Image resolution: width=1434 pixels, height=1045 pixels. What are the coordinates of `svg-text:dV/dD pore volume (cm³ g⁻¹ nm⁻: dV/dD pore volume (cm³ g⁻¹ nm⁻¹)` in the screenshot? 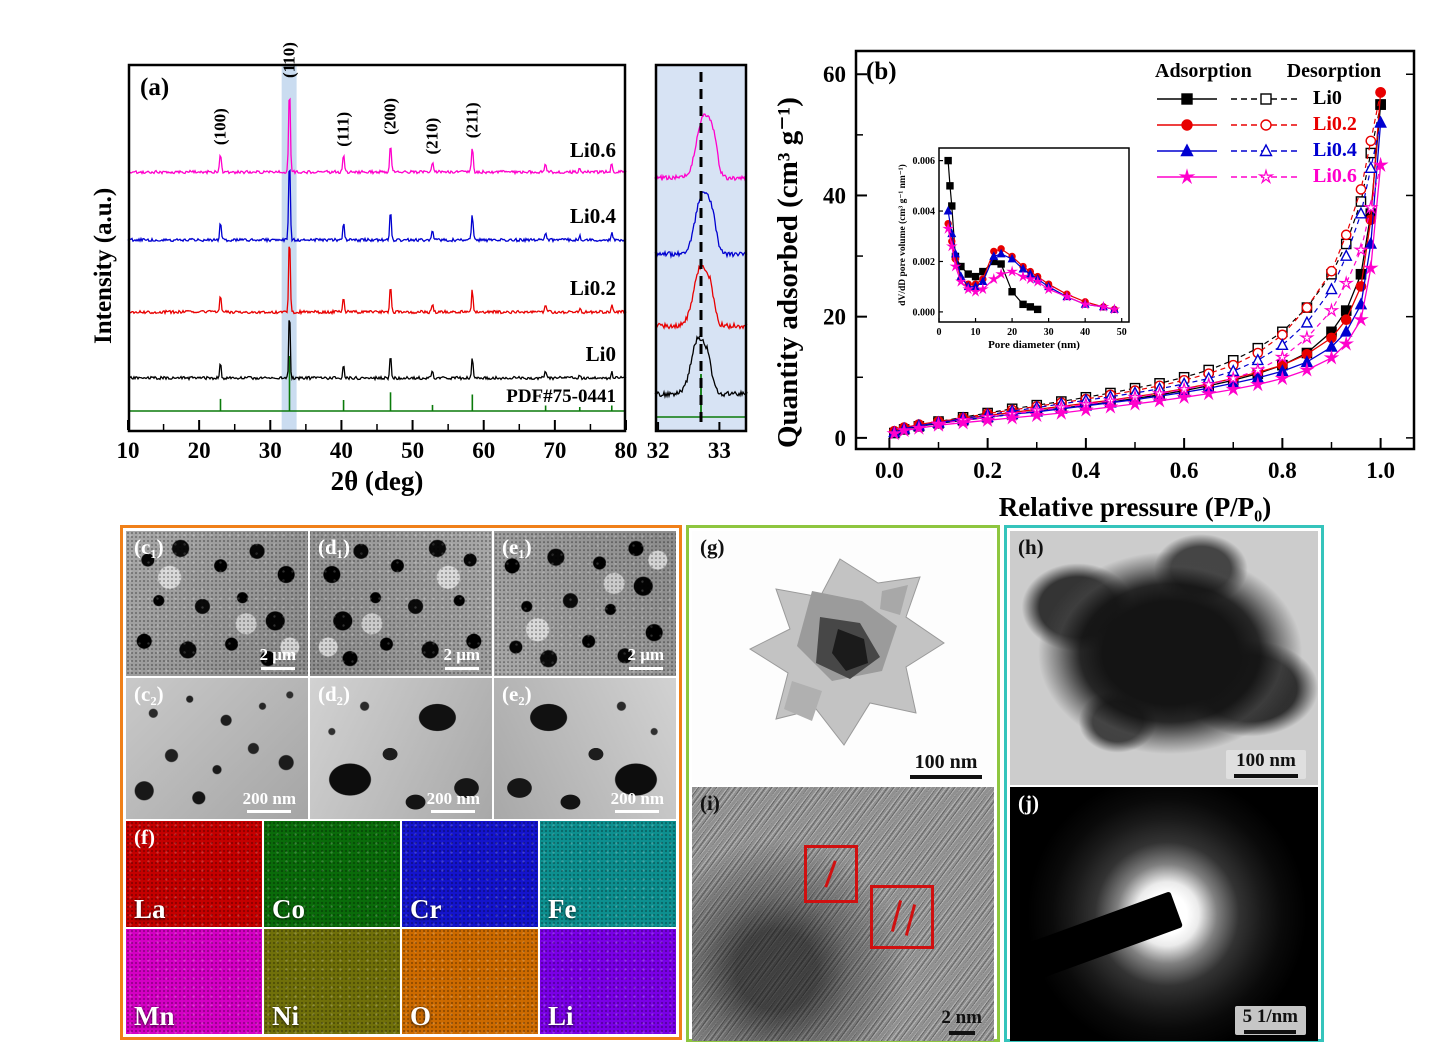 It's located at (902, 235).